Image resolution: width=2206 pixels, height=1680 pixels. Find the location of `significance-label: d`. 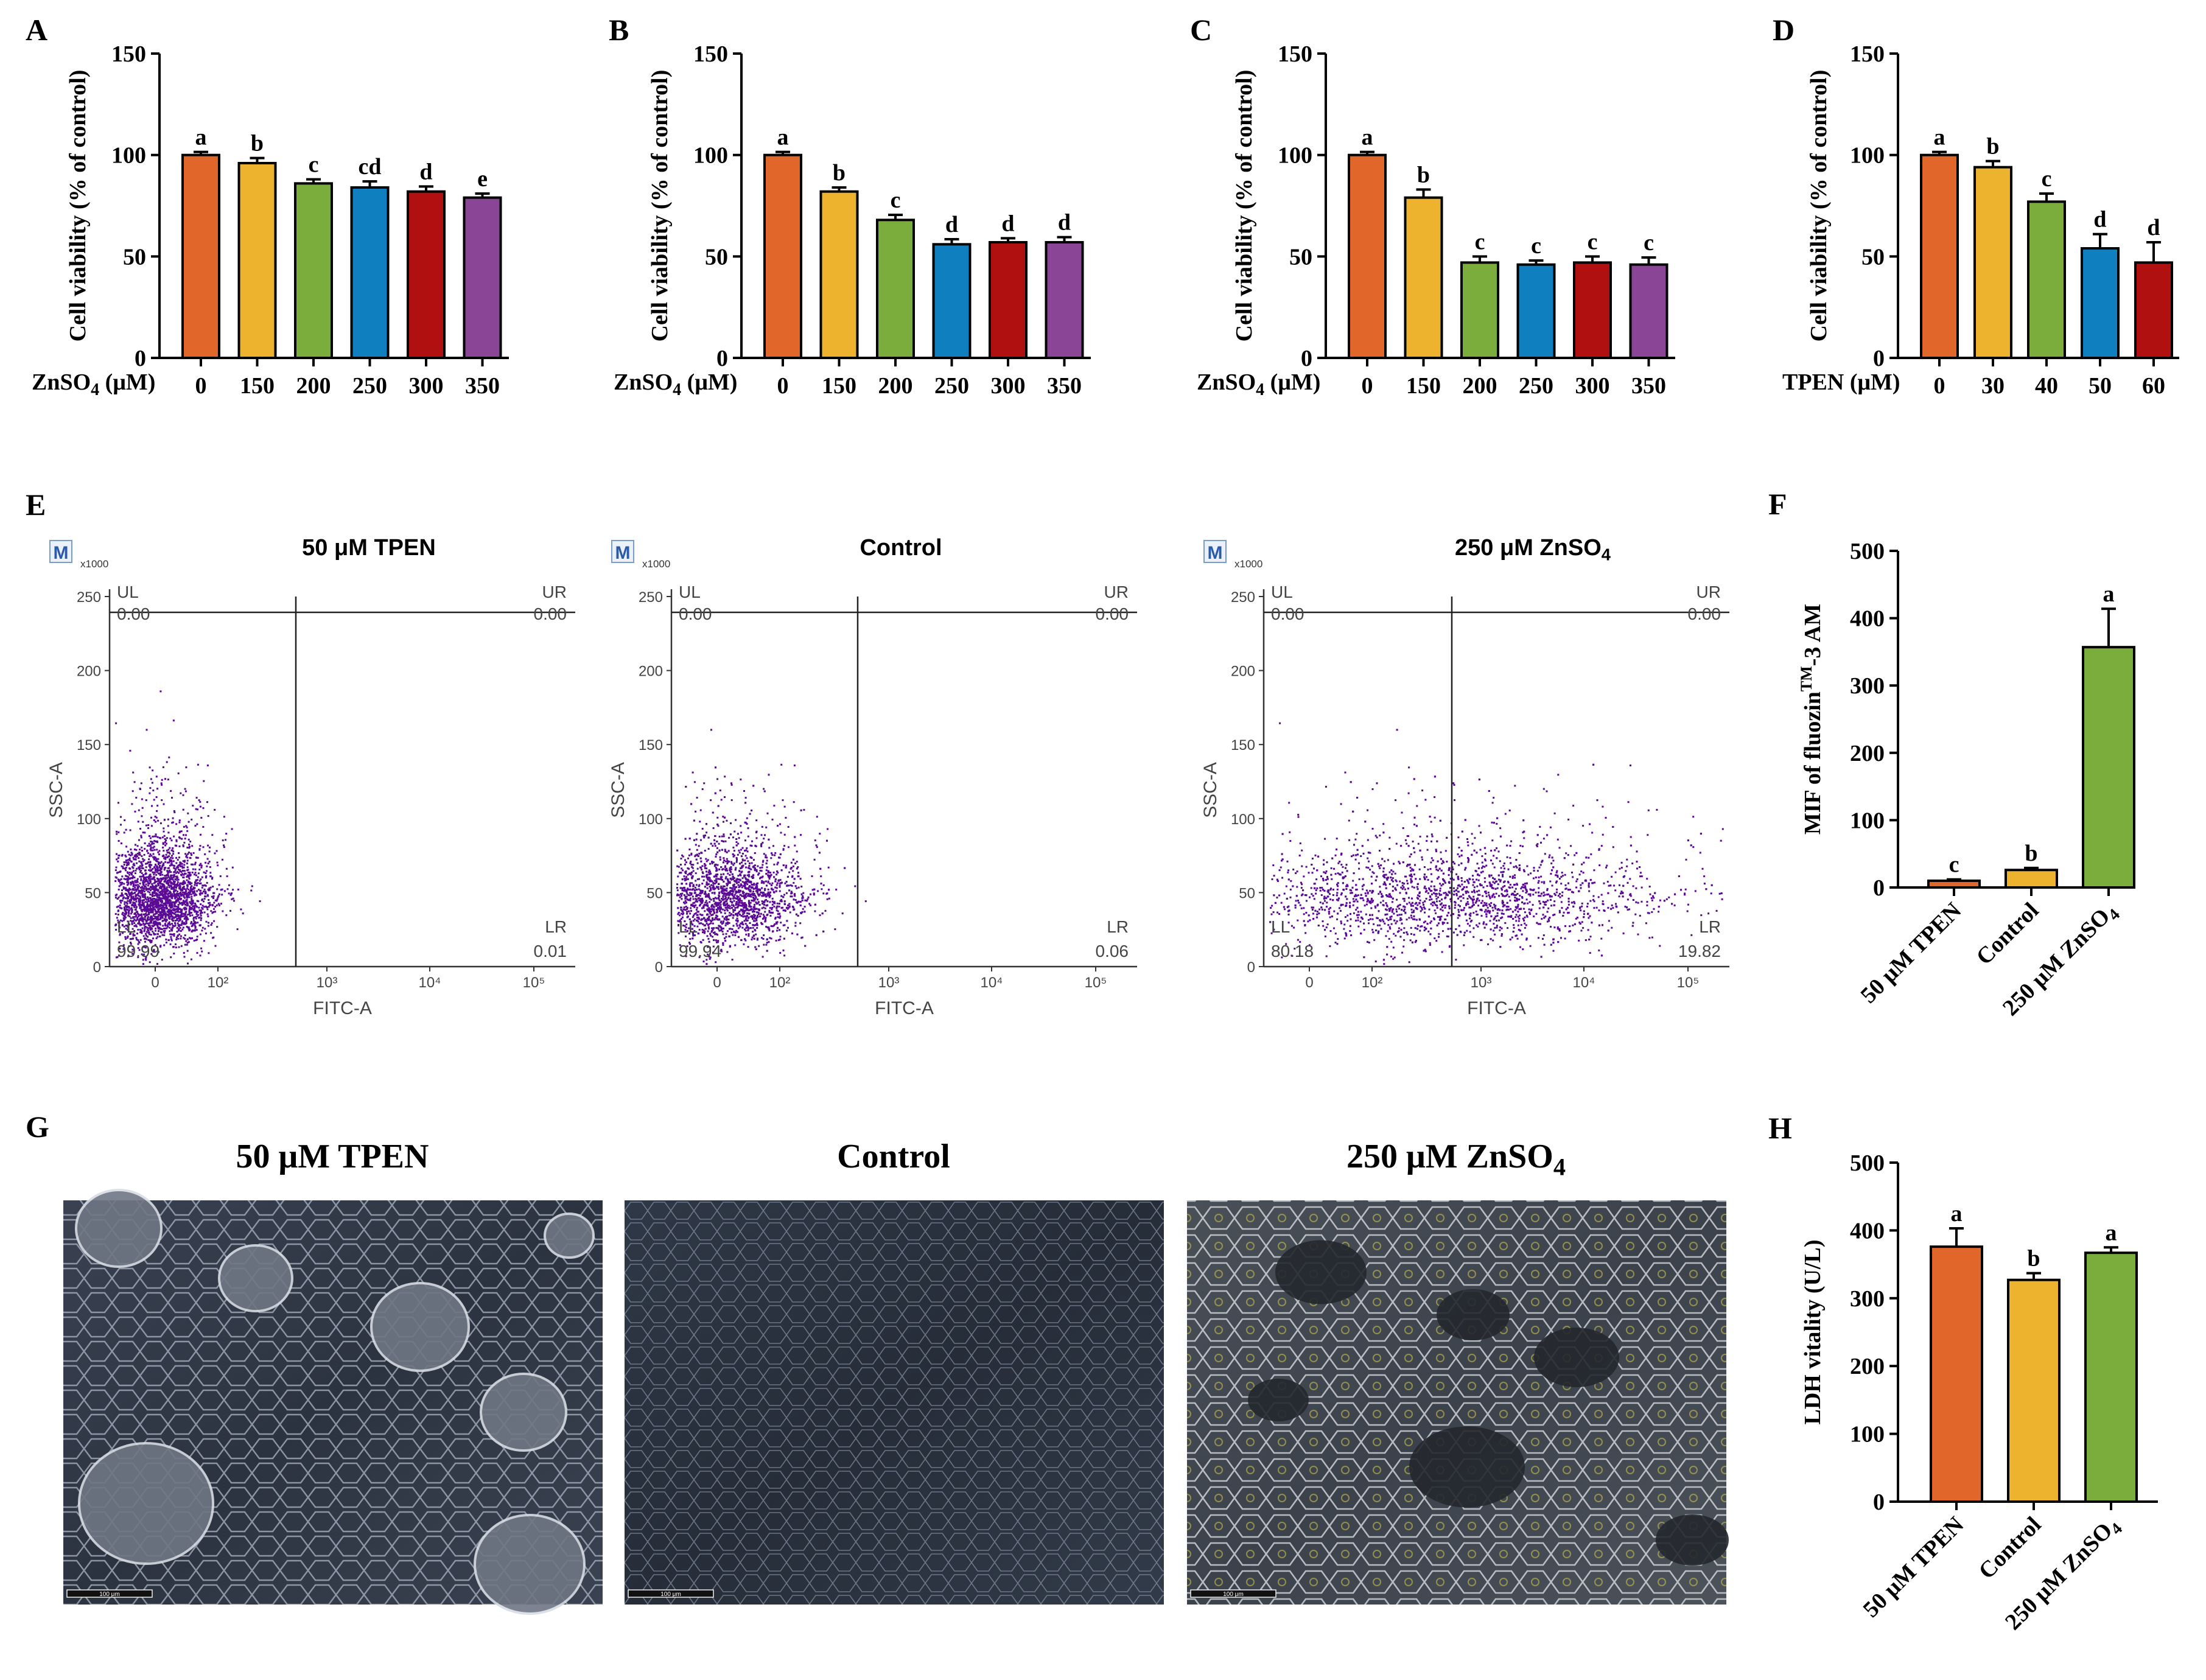

significance-label: d is located at coordinates (2099, 220).